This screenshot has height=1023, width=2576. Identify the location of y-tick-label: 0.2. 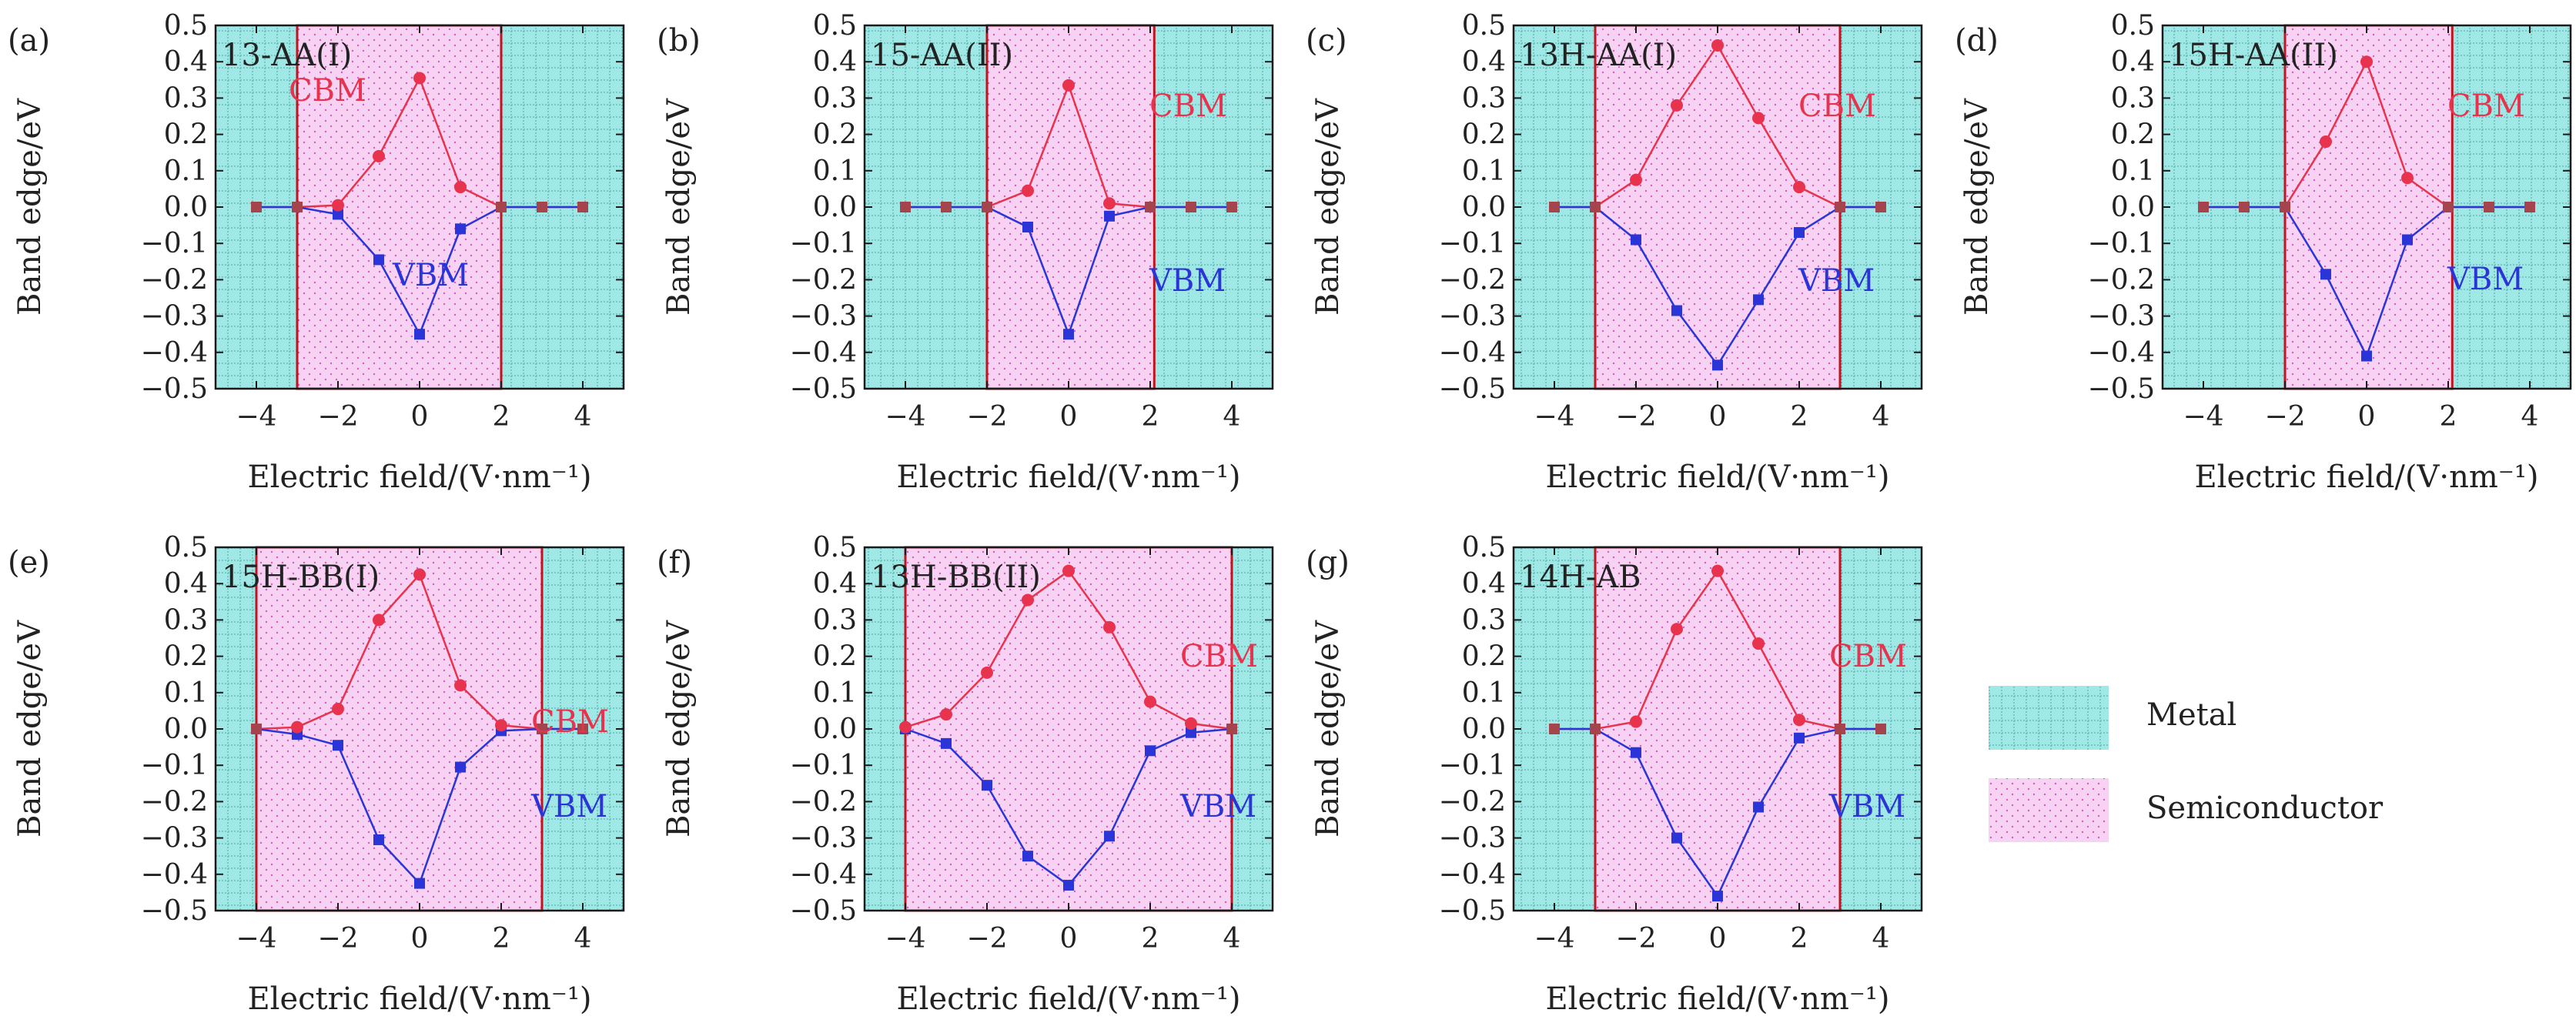
(186, 135).